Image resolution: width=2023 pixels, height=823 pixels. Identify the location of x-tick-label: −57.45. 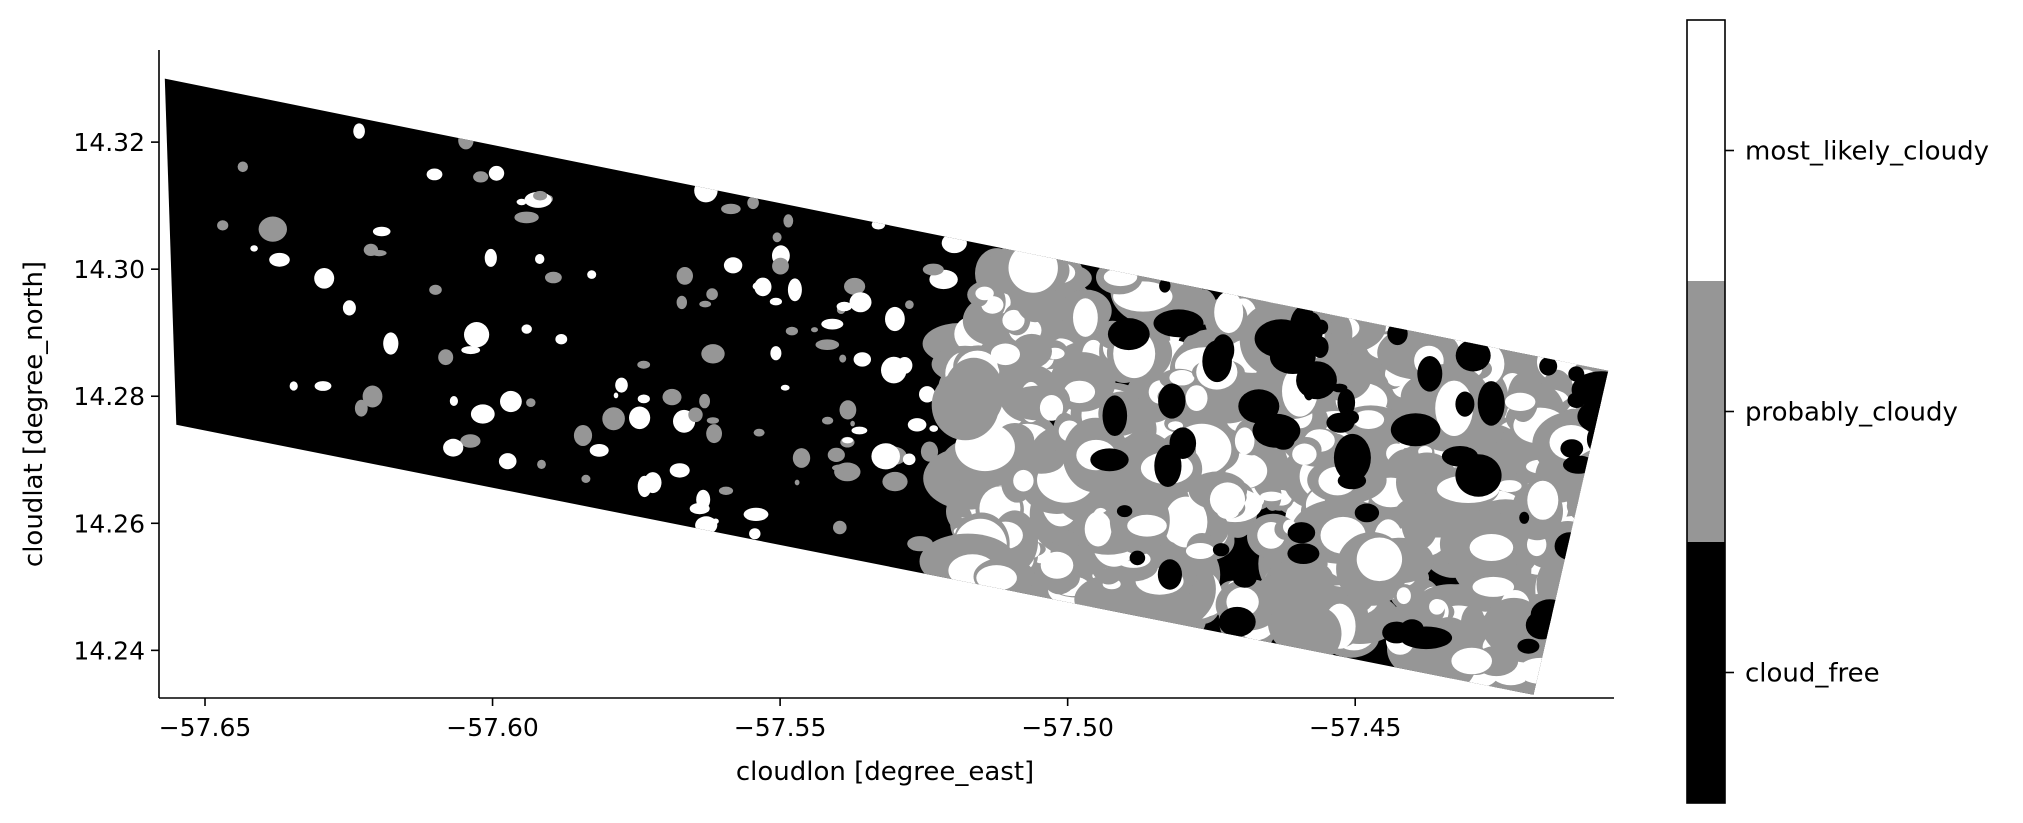
(1355, 727).